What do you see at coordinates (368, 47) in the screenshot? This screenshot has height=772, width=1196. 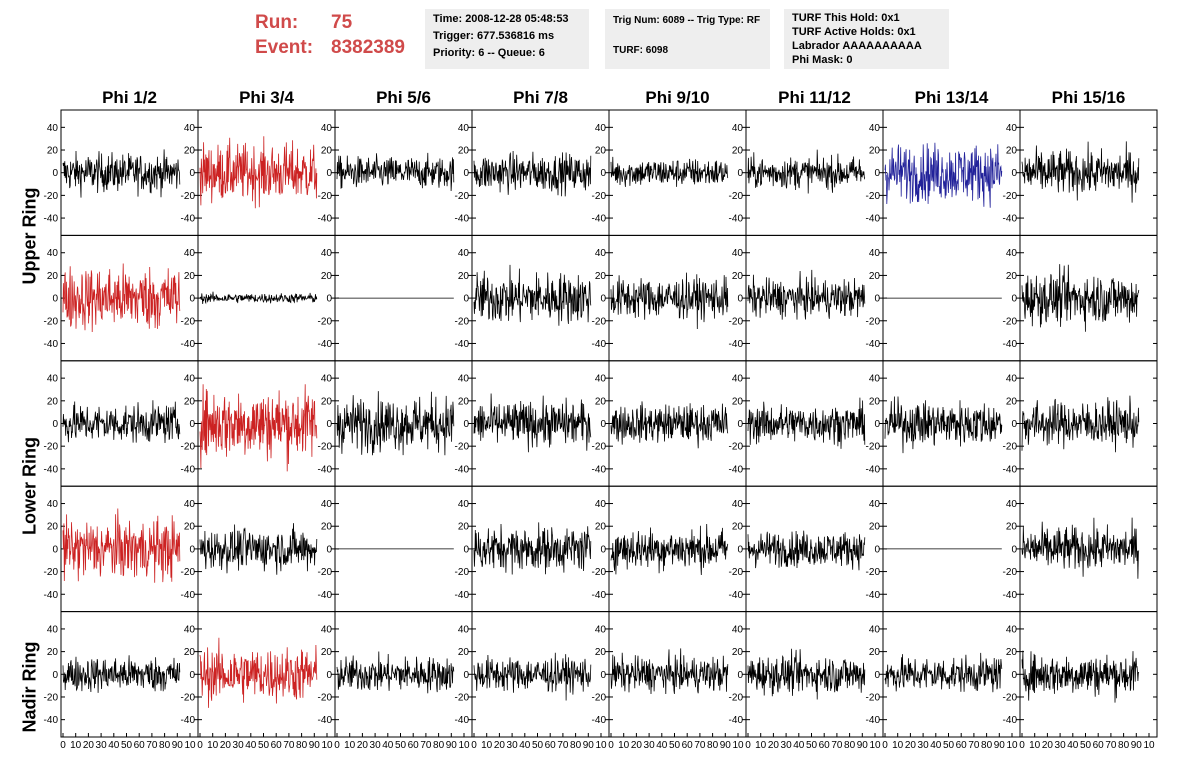 I see `event-value: 8382389` at bounding box center [368, 47].